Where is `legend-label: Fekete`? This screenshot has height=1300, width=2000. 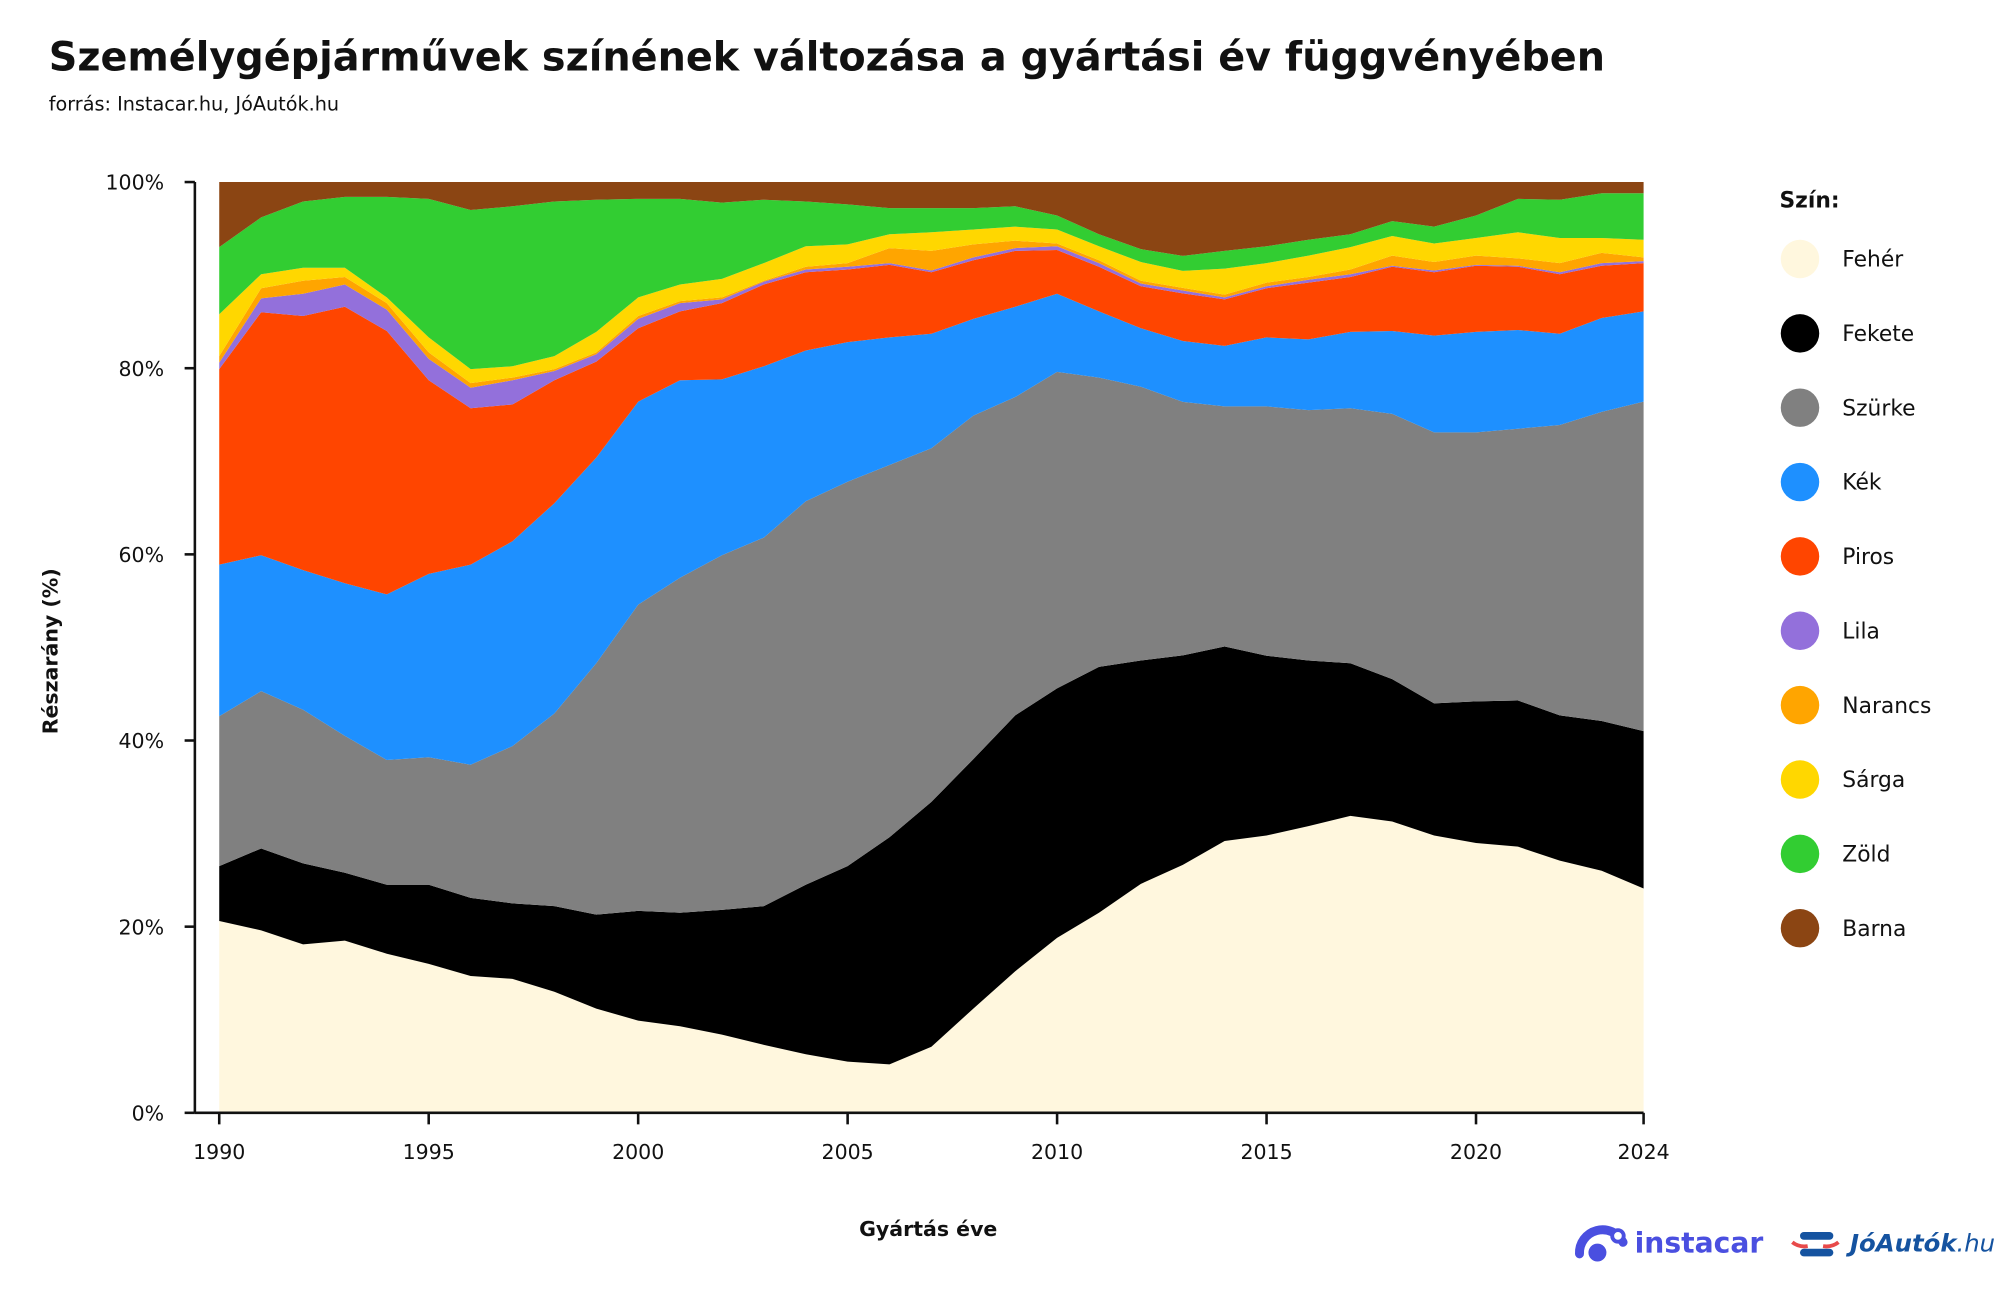
legend-label: Fekete is located at coordinates (1878, 334).